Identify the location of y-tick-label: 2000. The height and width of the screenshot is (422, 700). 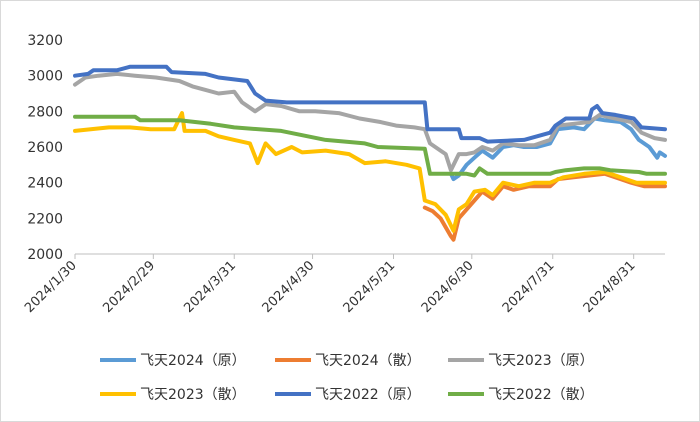
(45, 255).